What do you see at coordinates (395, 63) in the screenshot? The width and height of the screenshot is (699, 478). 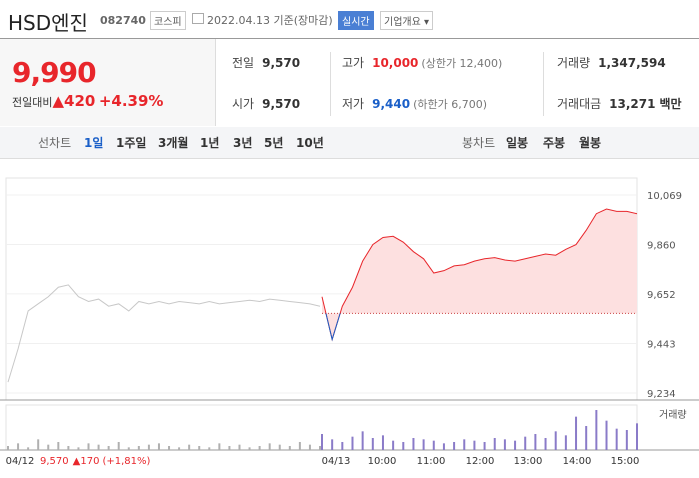 I see `stat-value: 10,000` at bounding box center [395, 63].